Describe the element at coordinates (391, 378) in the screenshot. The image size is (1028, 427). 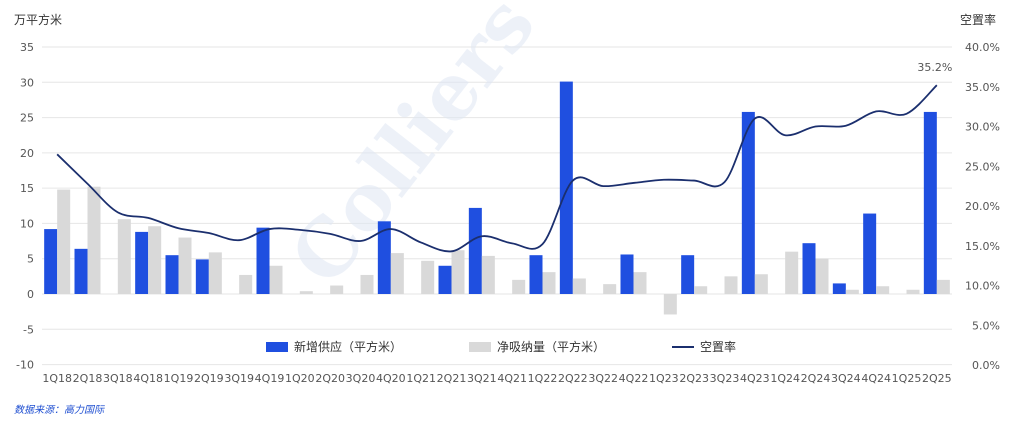
I see `x-tick-label: 4Q20` at that location.